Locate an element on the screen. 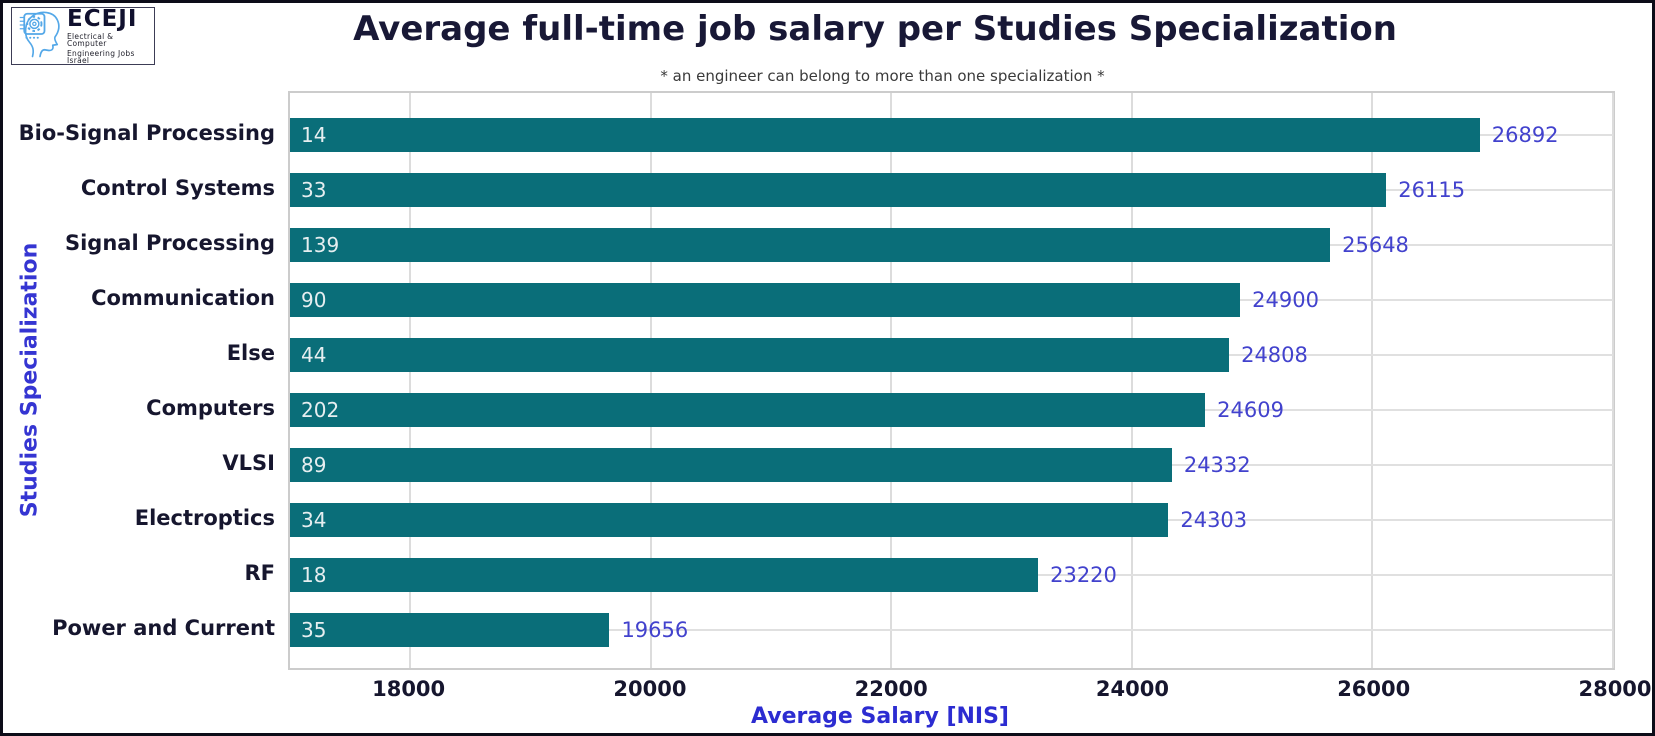  bar-value-label: 24303 is located at coordinates (1214, 520).